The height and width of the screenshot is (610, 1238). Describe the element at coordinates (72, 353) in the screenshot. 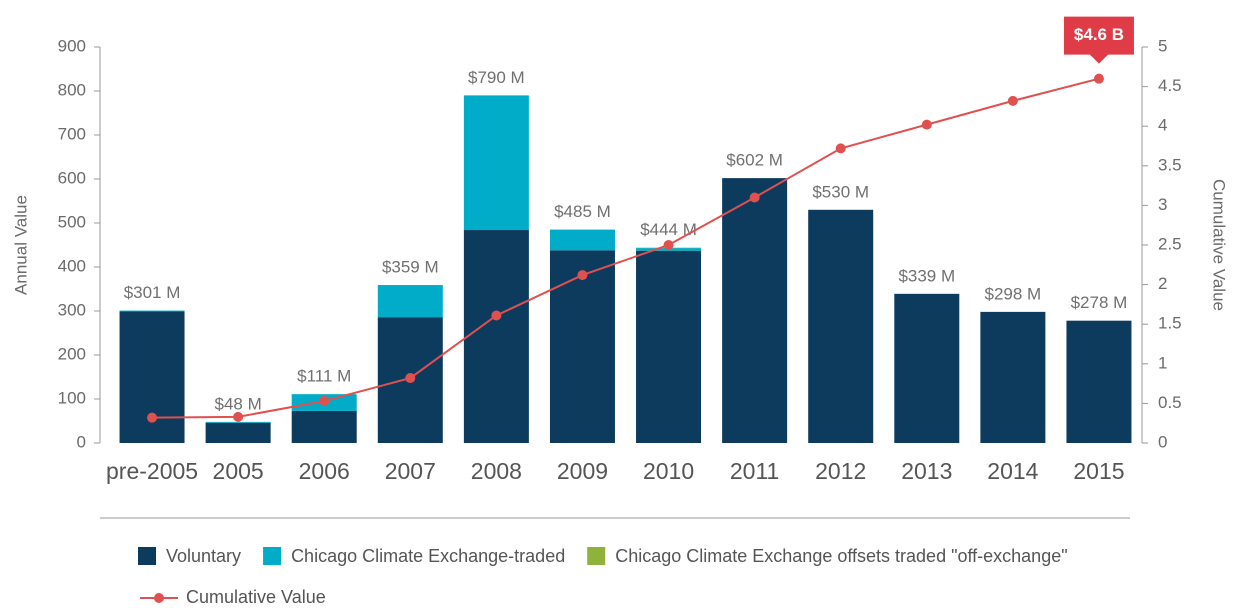

I see `y-tick-label: 200` at that location.